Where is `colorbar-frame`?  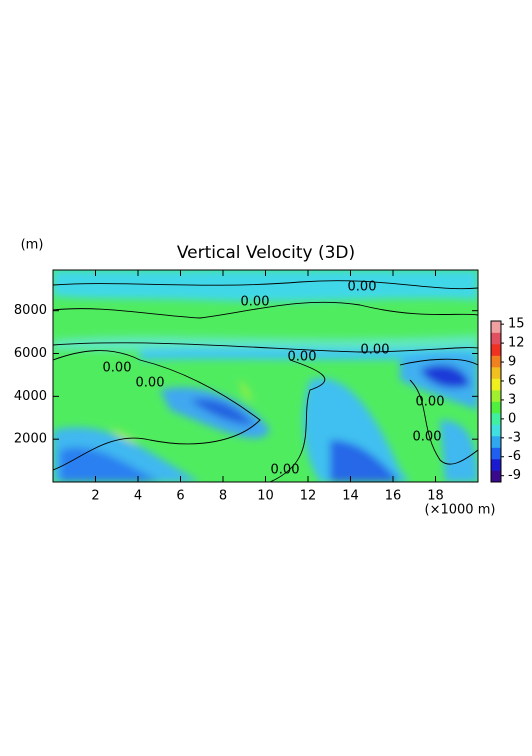
colorbar-frame is located at coordinates (496, 401).